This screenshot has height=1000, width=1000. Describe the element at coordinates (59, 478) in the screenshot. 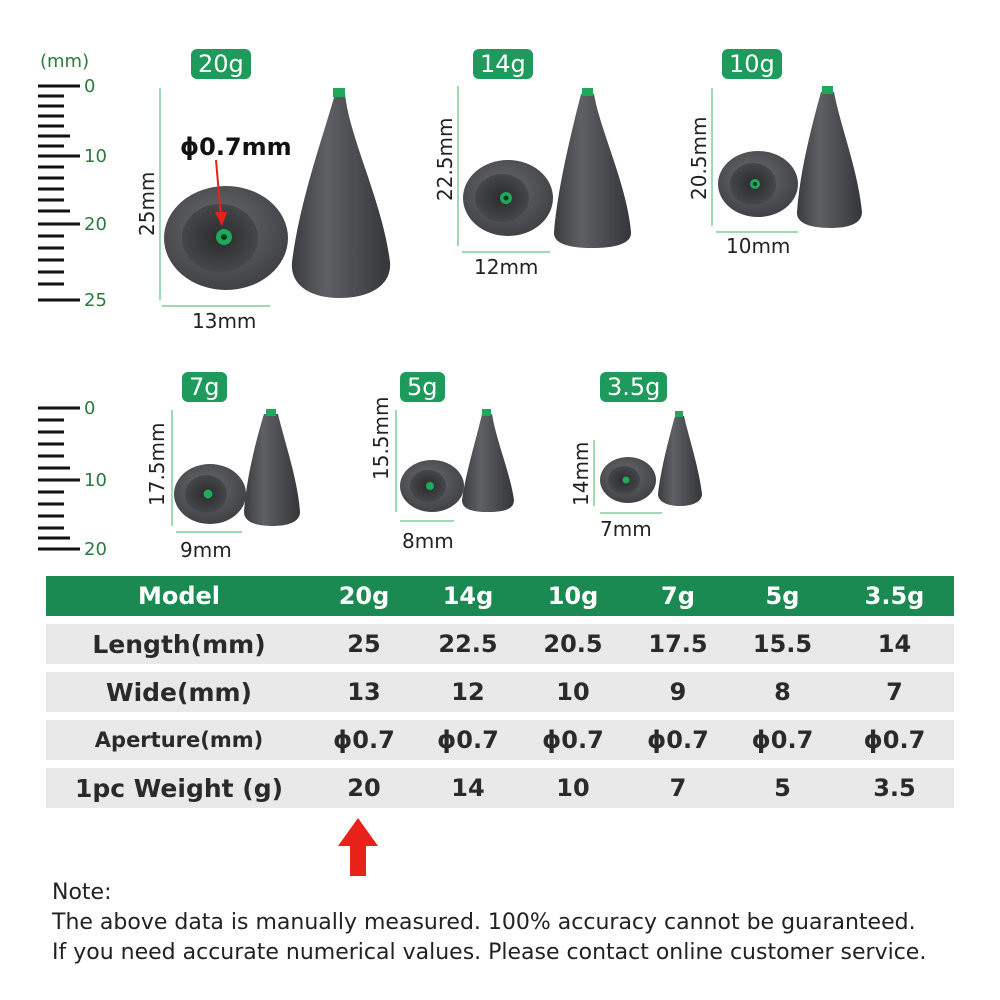

I see `ruler-bottom` at that location.